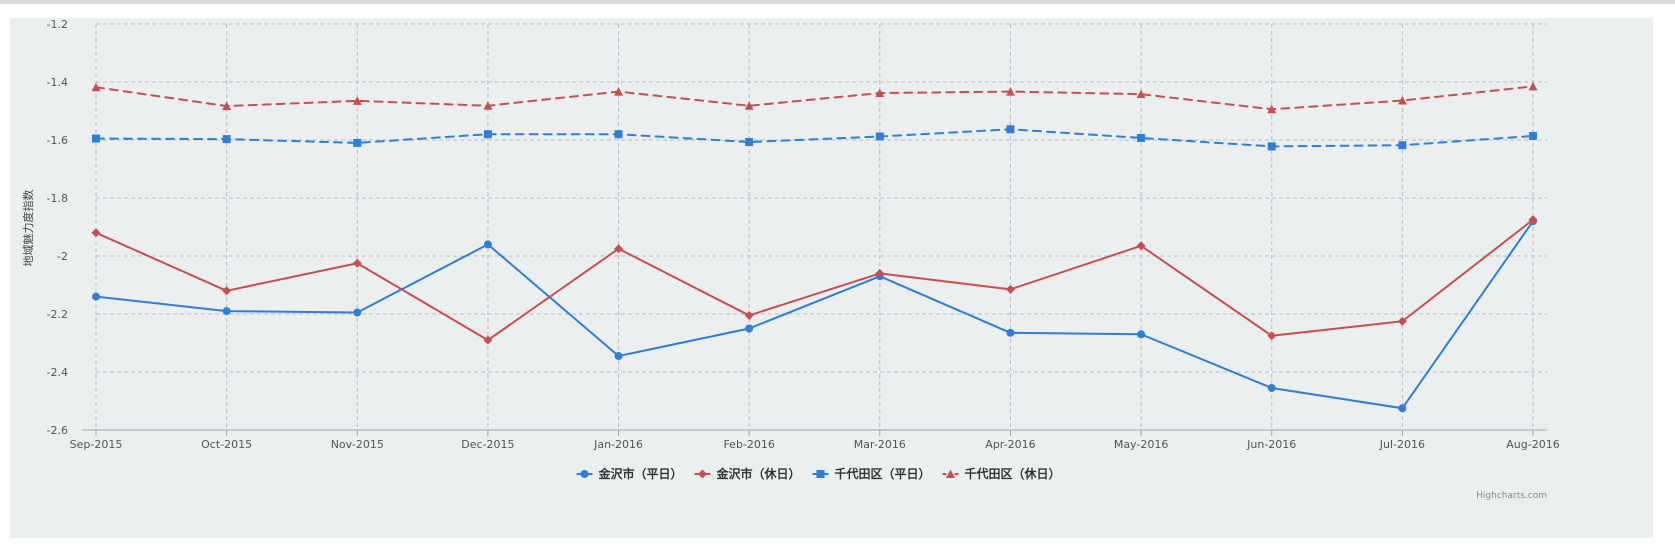 The height and width of the screenshot is (545, 1675). What do you see at coordinates (1271, 444) in the screenshot?
I see `x-tick-label: Jun-2016` at bounding box center [1271, 444].